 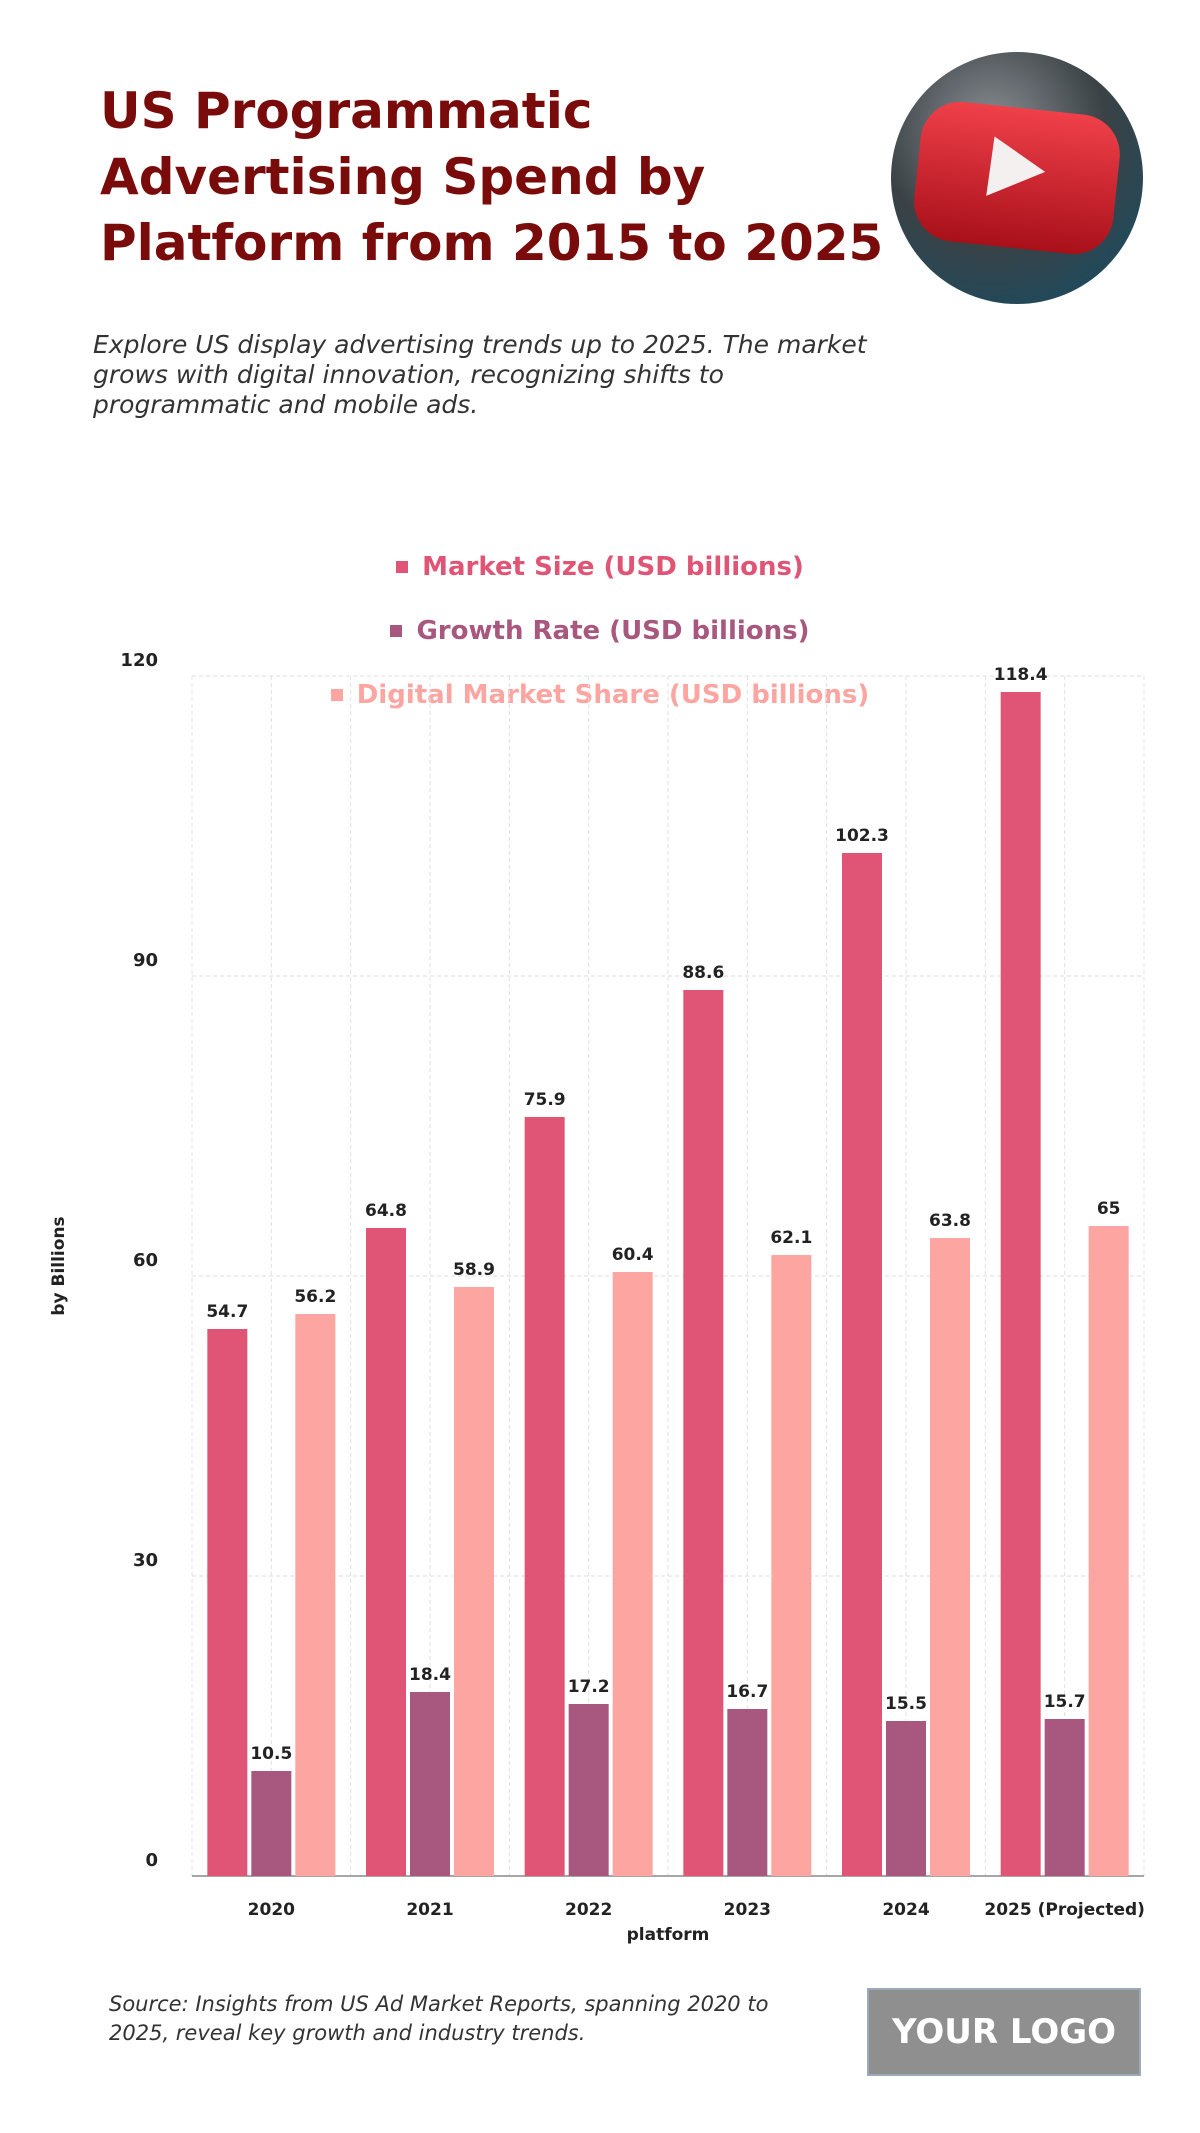 I want to click on legend-item: Growth Rate (USD billions), so click(x=600, y=631).